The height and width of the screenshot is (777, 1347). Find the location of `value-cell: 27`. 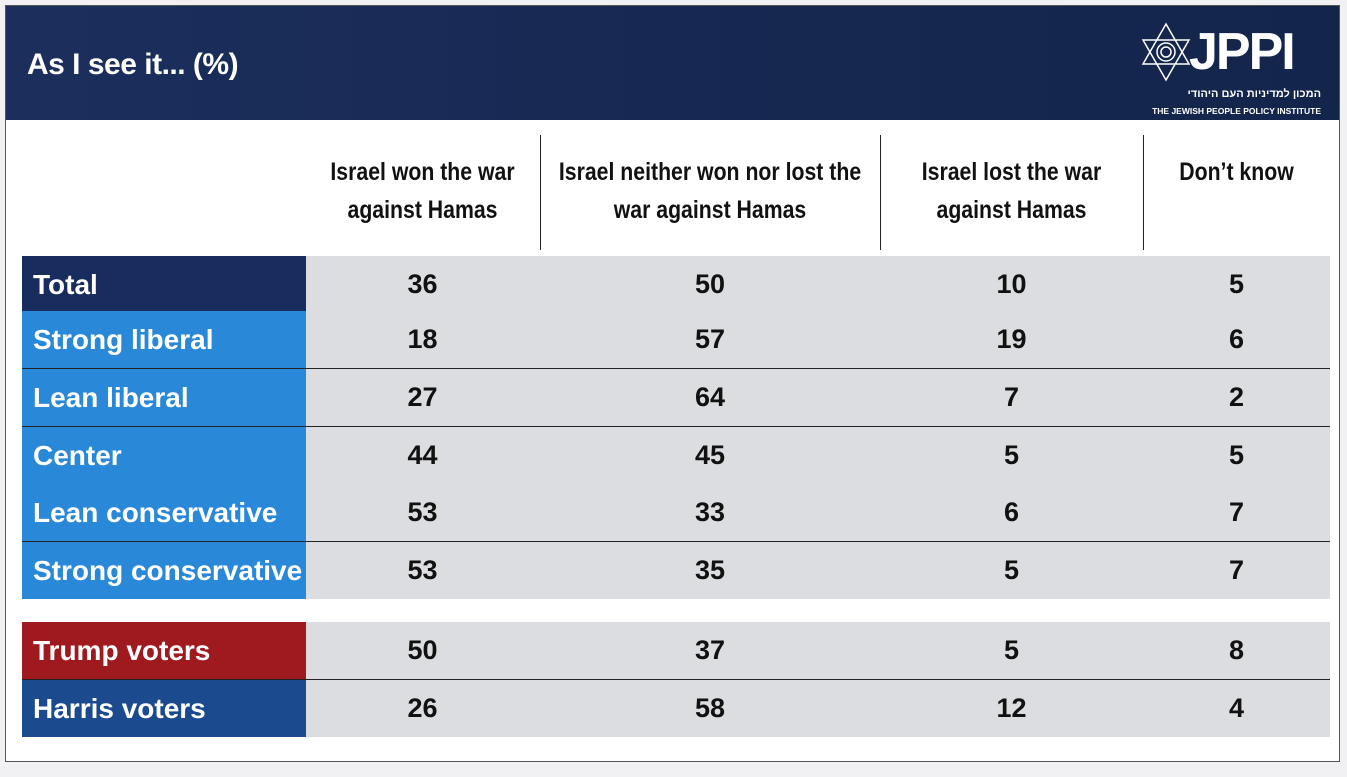

value-cell: 27 is located at coordinates (422, 397).